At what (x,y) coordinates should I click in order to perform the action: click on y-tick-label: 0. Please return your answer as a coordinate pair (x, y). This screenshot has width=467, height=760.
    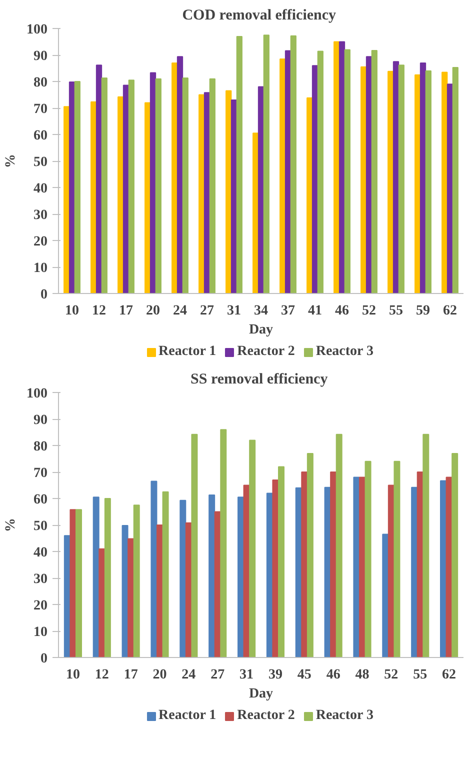
    Looking at the image, I should click on (44, 295).